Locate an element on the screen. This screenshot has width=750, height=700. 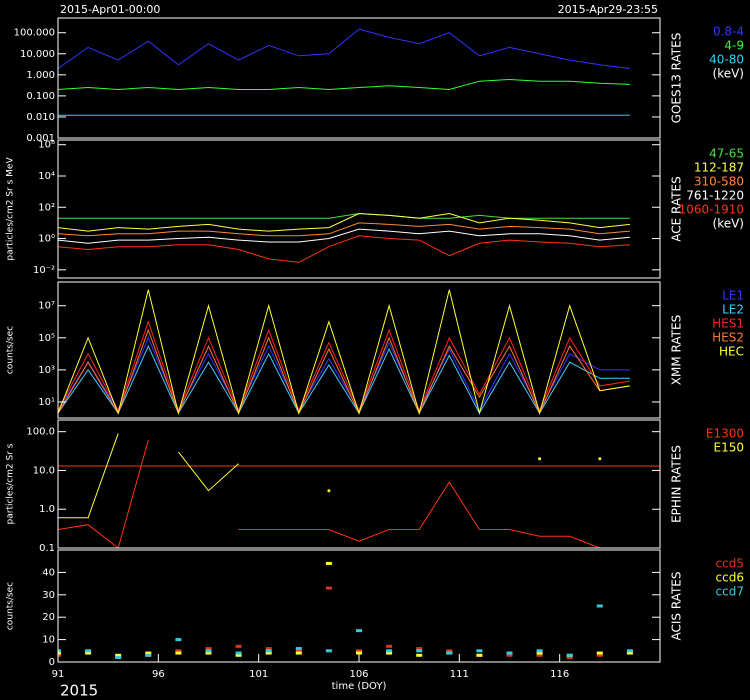
y-tick-label: 100.0 is located at coordinates (40, 432).